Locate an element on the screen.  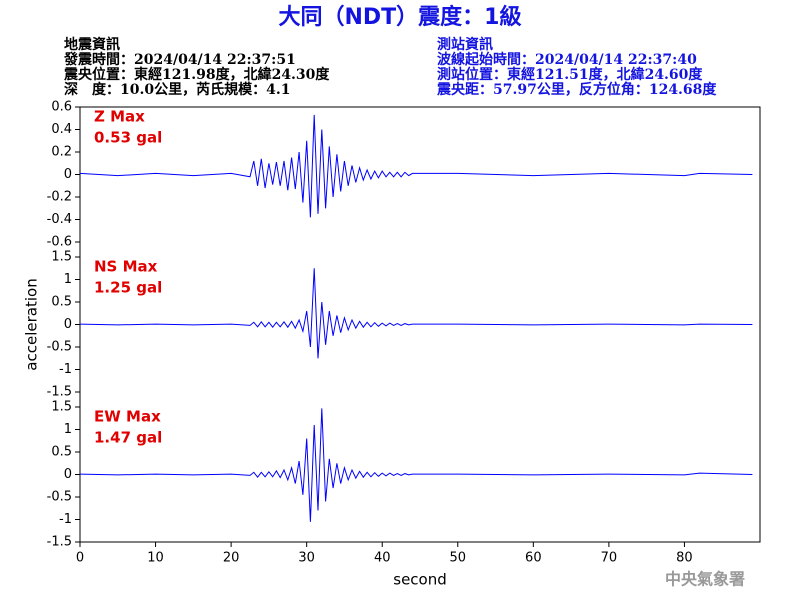
y-tick-label: 0.2 is located at coordinates (61, 152).